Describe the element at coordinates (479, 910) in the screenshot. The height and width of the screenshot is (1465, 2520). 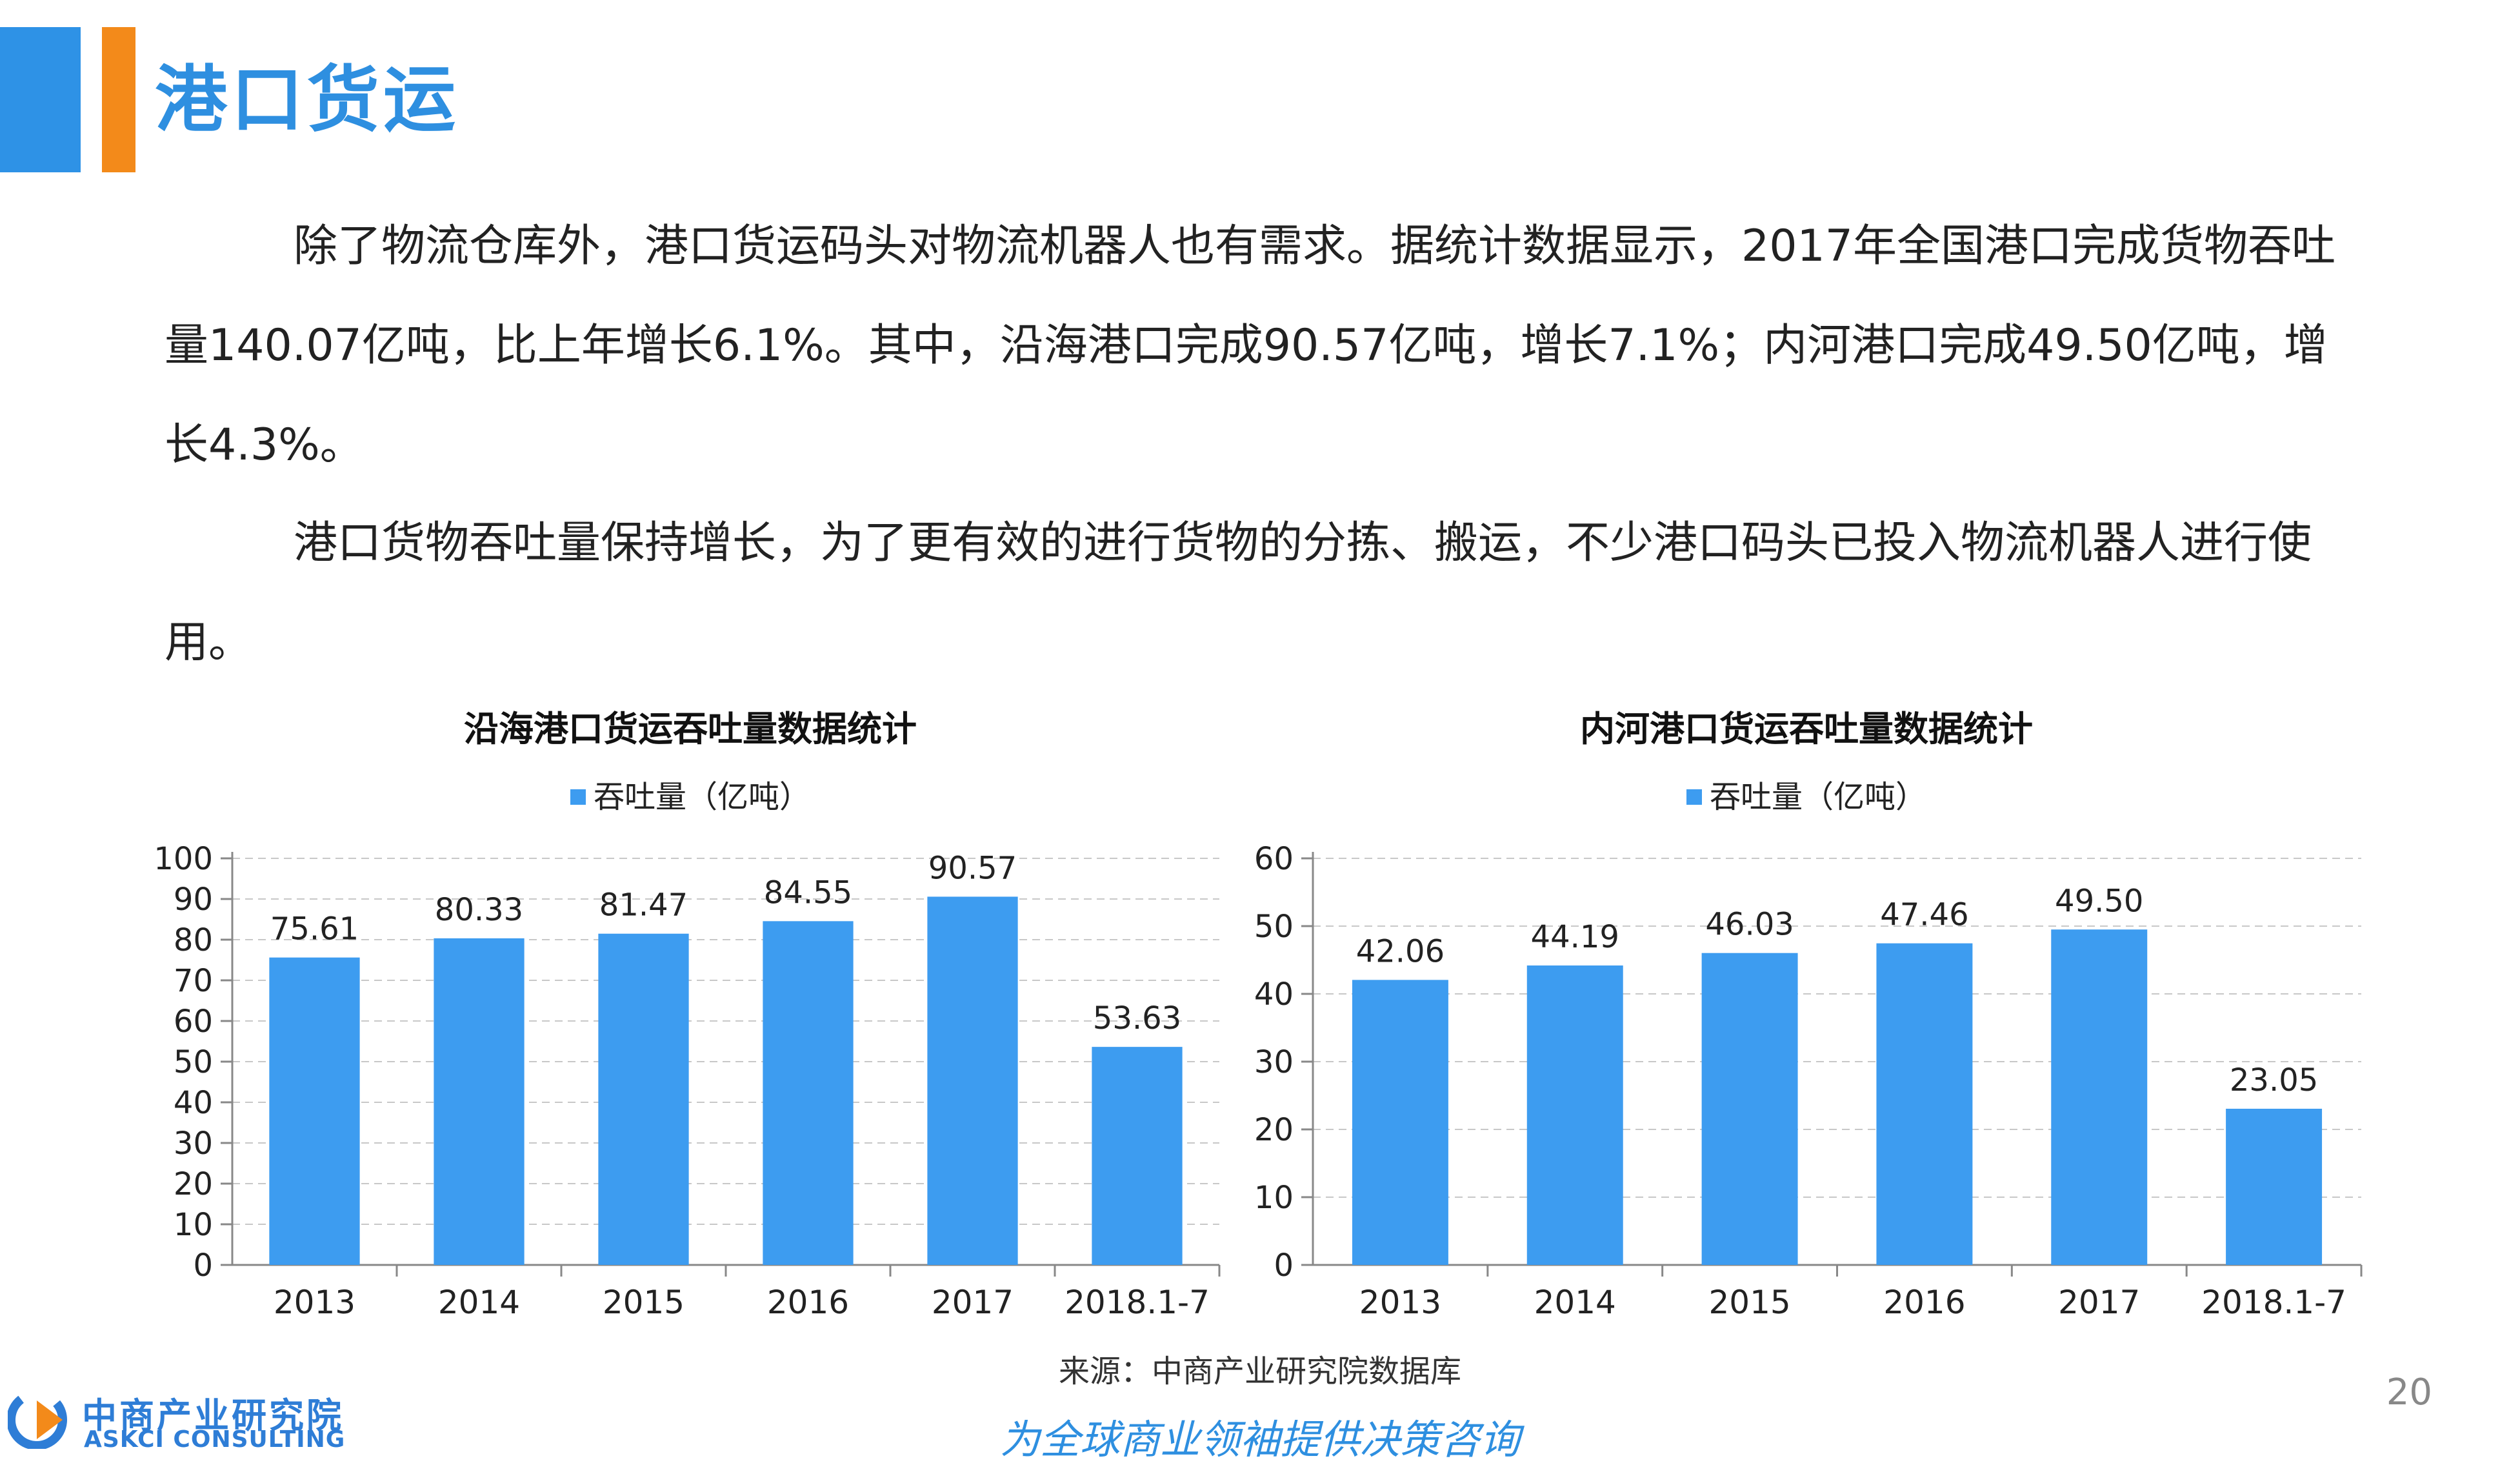
I see `data-label: 80.33` at that location.